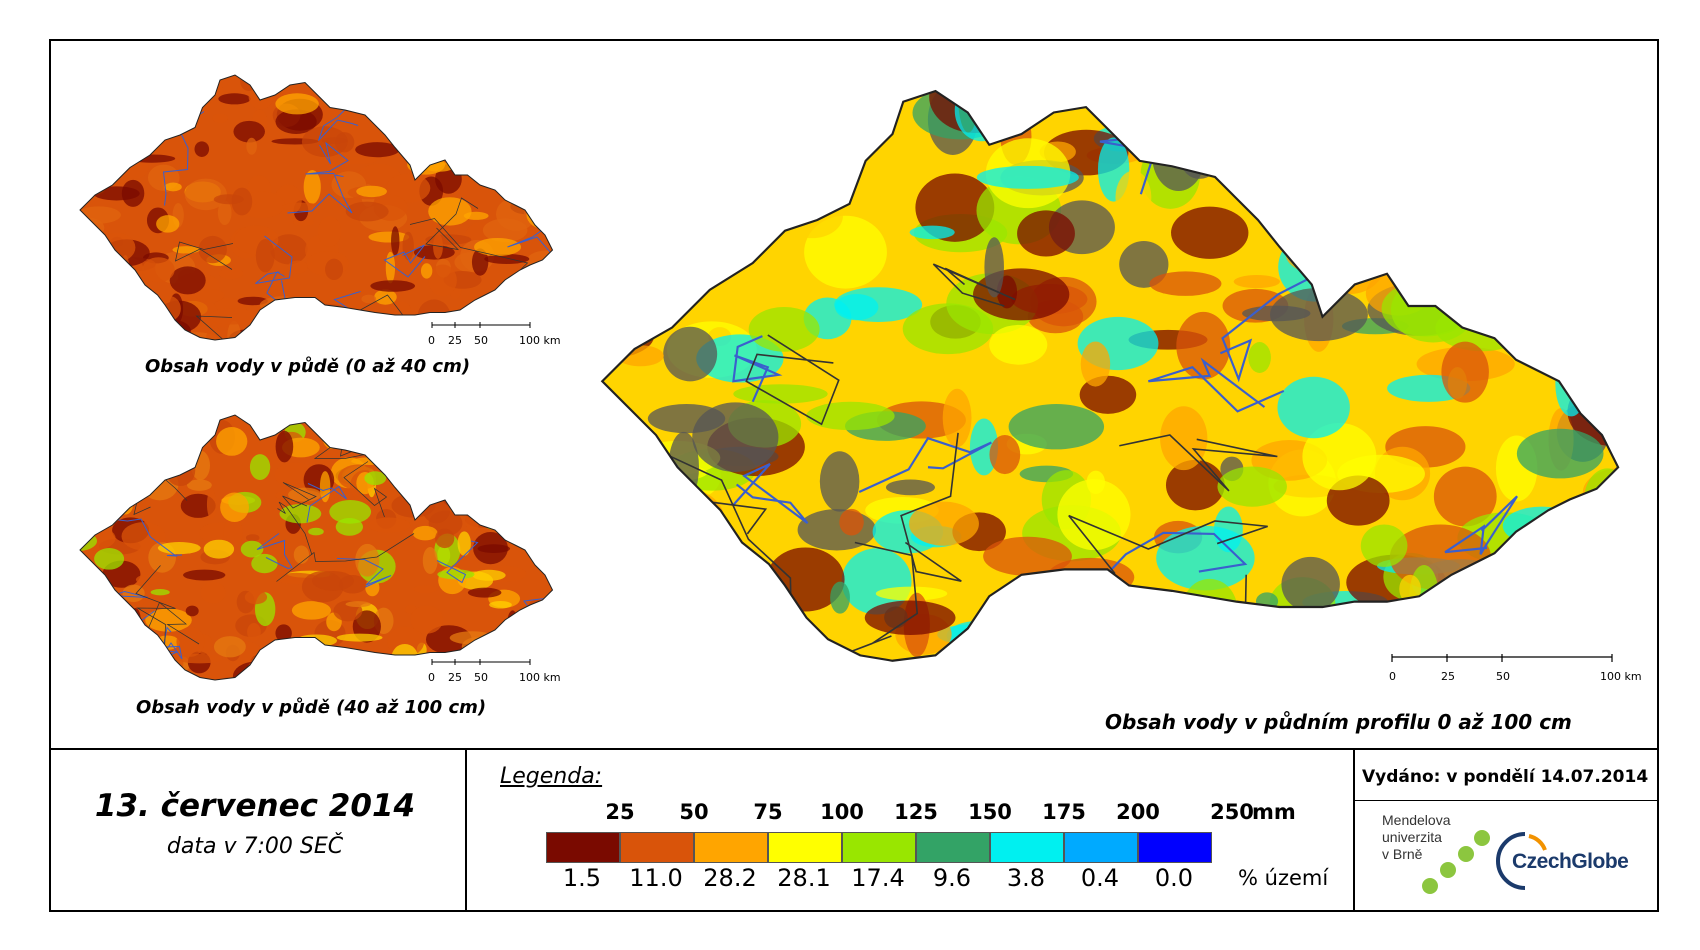 The width and height of the screenshot is (1700, 950). What do you see at coordinates (311, 707) in the screenshot?
I see `map-caption-40-100: Obsah vody v půdě (40 až 100 cm)` at bounding box center [311, 707].